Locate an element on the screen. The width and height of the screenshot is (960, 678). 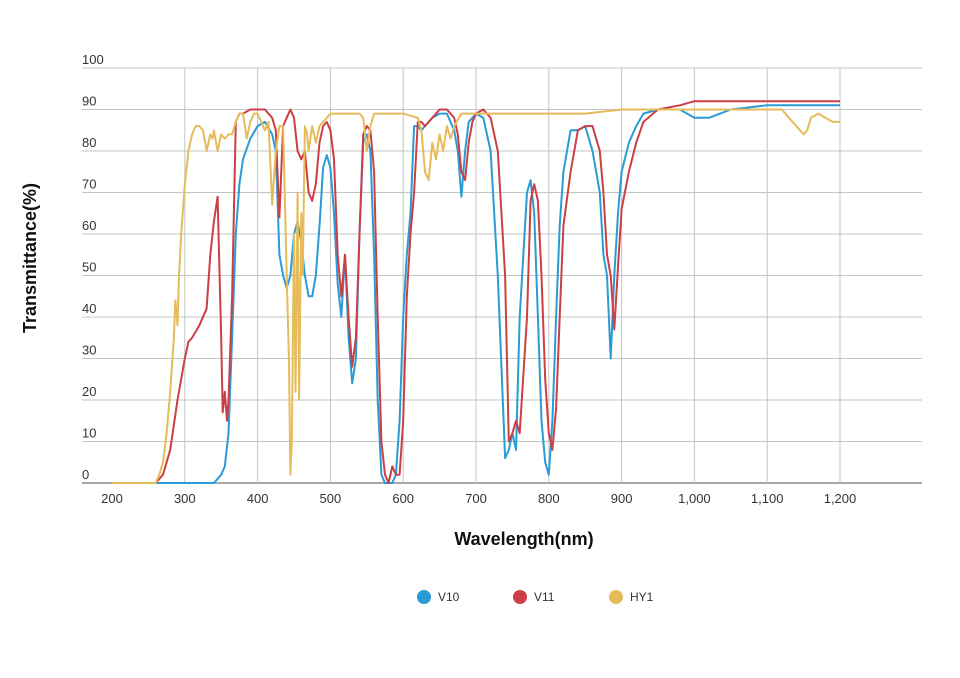
legend-label-v11: V11 is located at coordinates (544, 597).